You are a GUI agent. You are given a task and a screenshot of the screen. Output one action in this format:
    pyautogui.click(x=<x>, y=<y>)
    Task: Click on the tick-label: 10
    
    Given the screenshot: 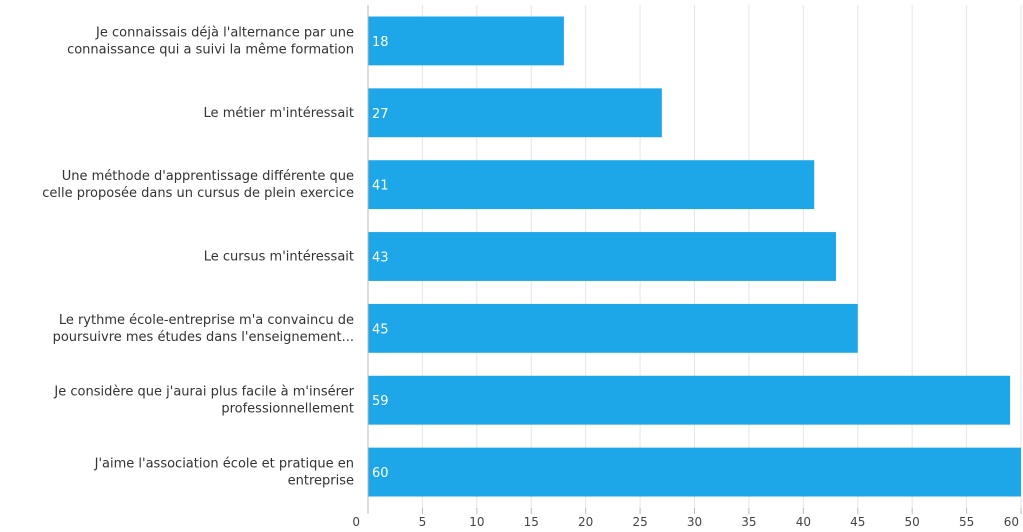 What is the action you would take?
    pyautogui.click(x=476, y=522)
    